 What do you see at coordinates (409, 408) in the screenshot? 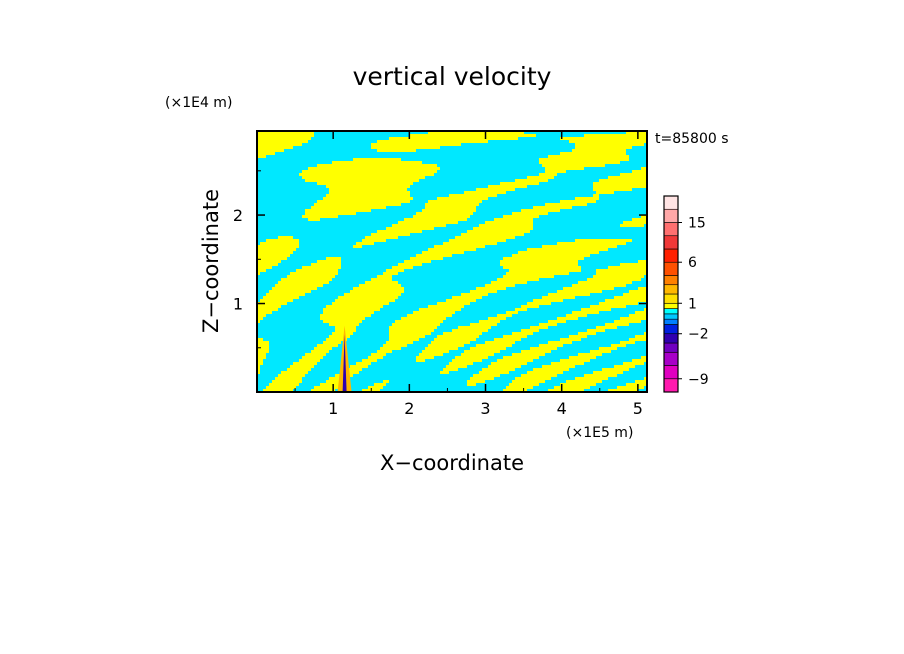
I see `x-tick-label: 2` at bounding box center [409, 408].